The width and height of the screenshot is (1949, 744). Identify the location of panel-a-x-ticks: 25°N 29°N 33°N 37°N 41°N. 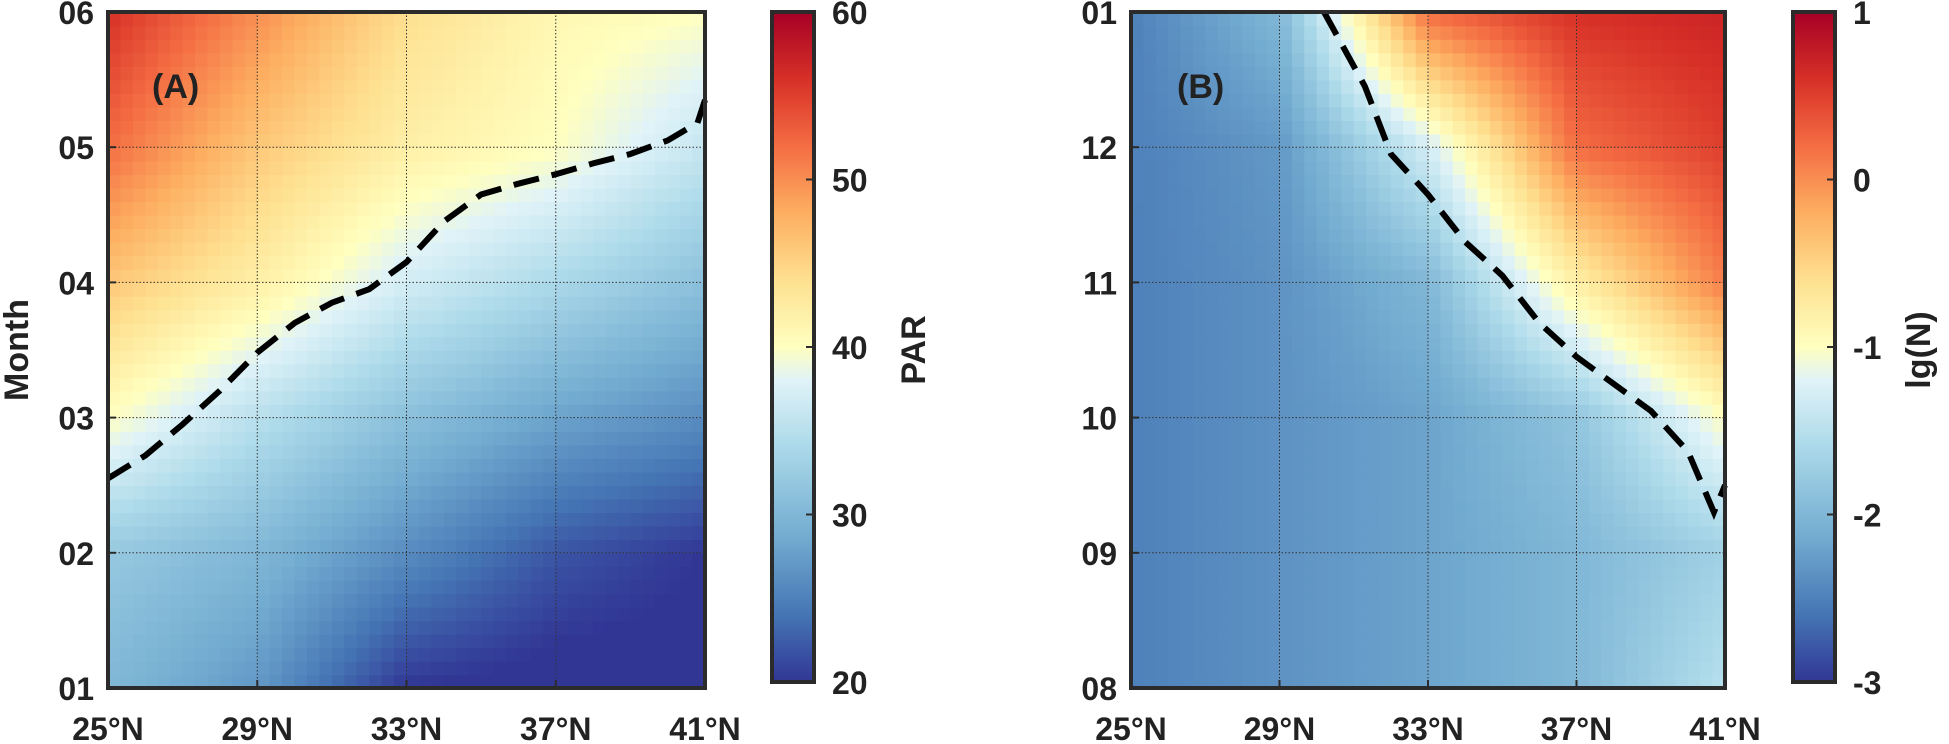
(406, 712).